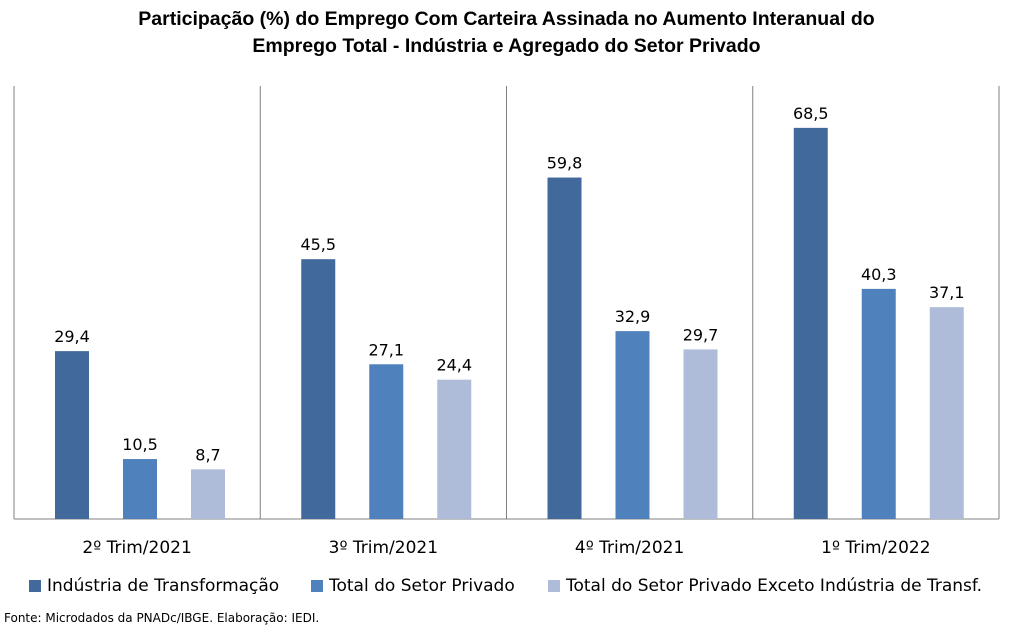  What do you see at coordinates (72, 336) in the screenshot?
I see `data-label: 29,4` at bounding box center [72, 336].